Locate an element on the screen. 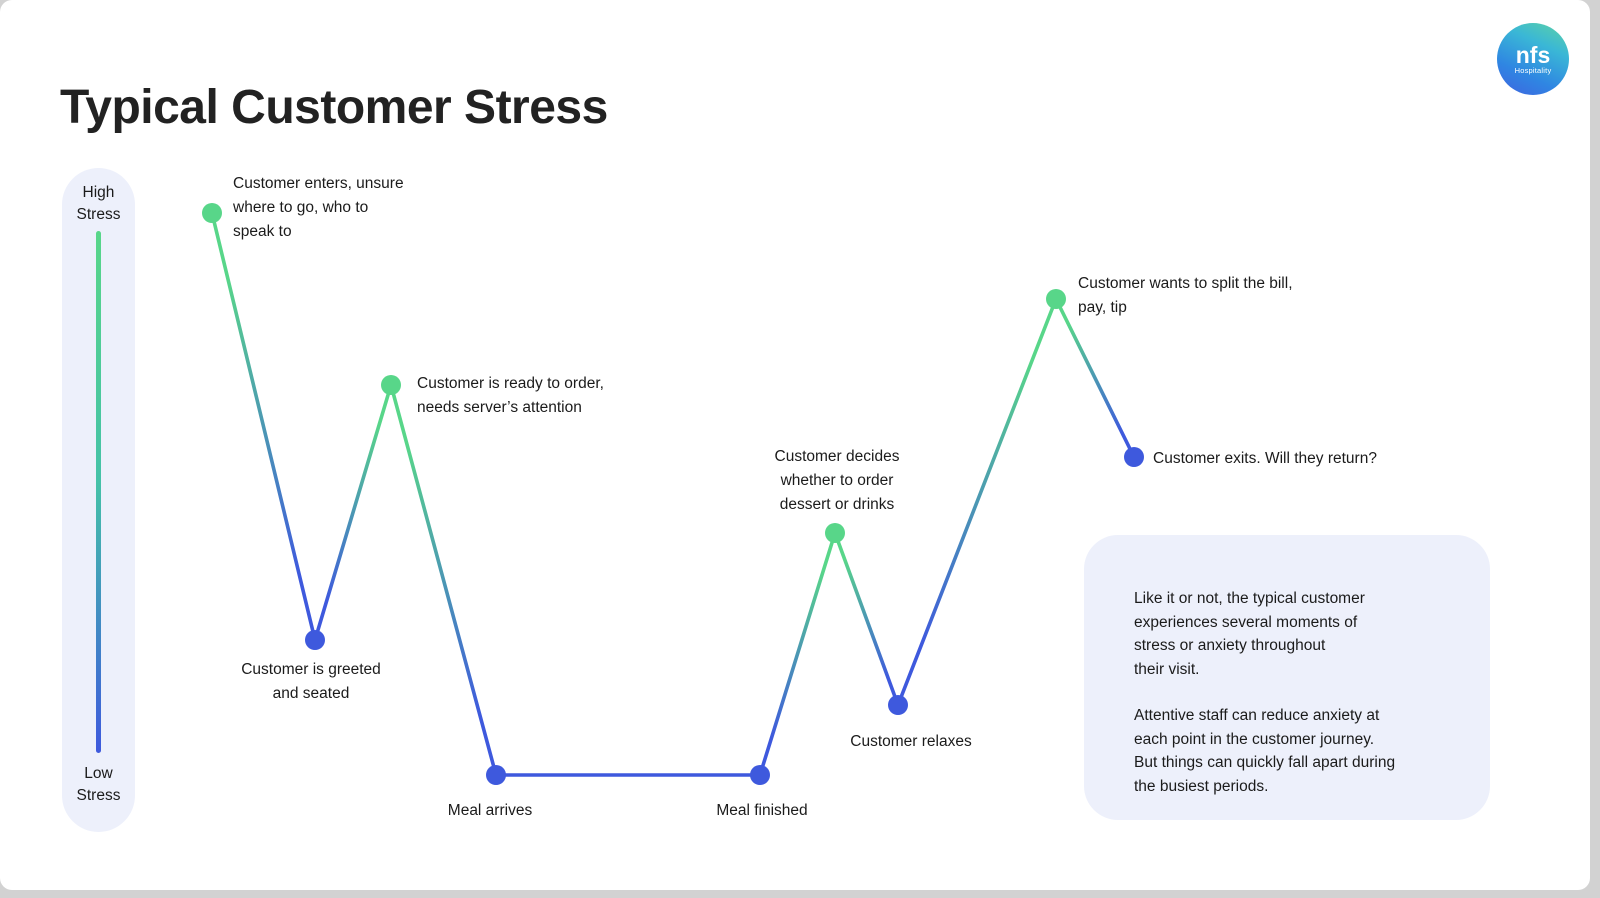 Image resolution: width=1600 pixels, height=898 pixels. point-label-meal-finished: Meal finished is located at coordinates (762, 810).